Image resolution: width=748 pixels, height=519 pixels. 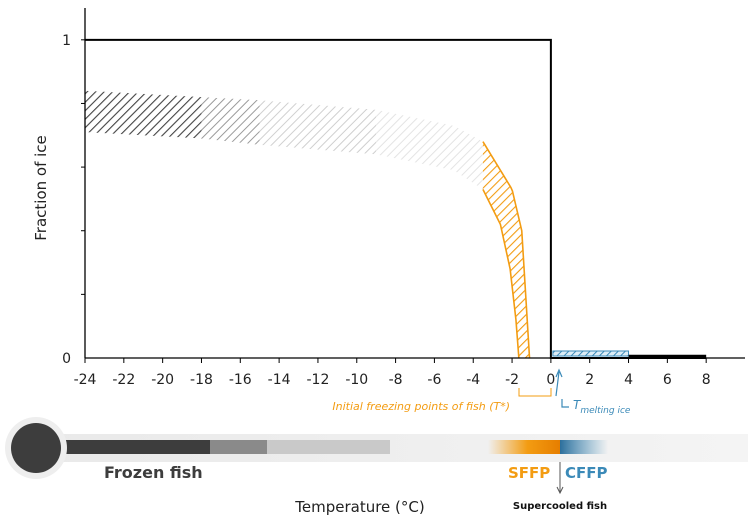 What do you see at coordinates (279, 380) in the screenshot?
I see `x-tick-label: -14` at bounding box center [279, 380].